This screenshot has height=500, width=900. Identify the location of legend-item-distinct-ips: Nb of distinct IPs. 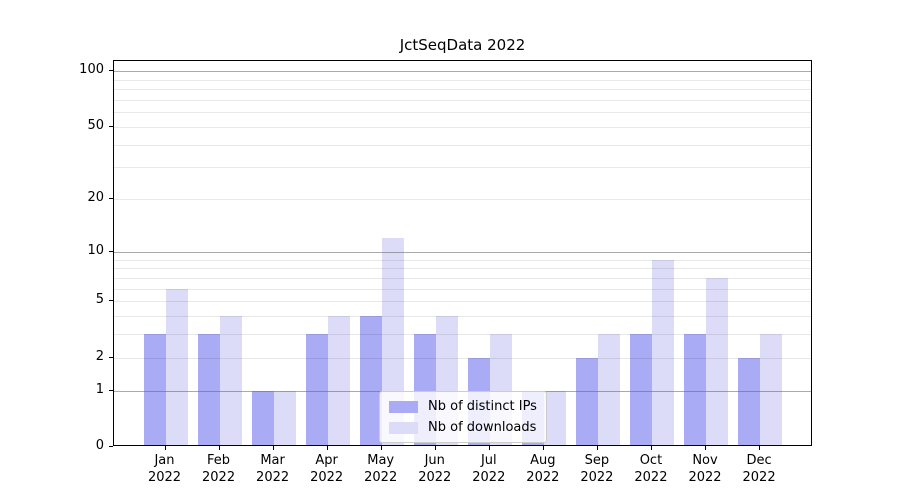
(463, 406).